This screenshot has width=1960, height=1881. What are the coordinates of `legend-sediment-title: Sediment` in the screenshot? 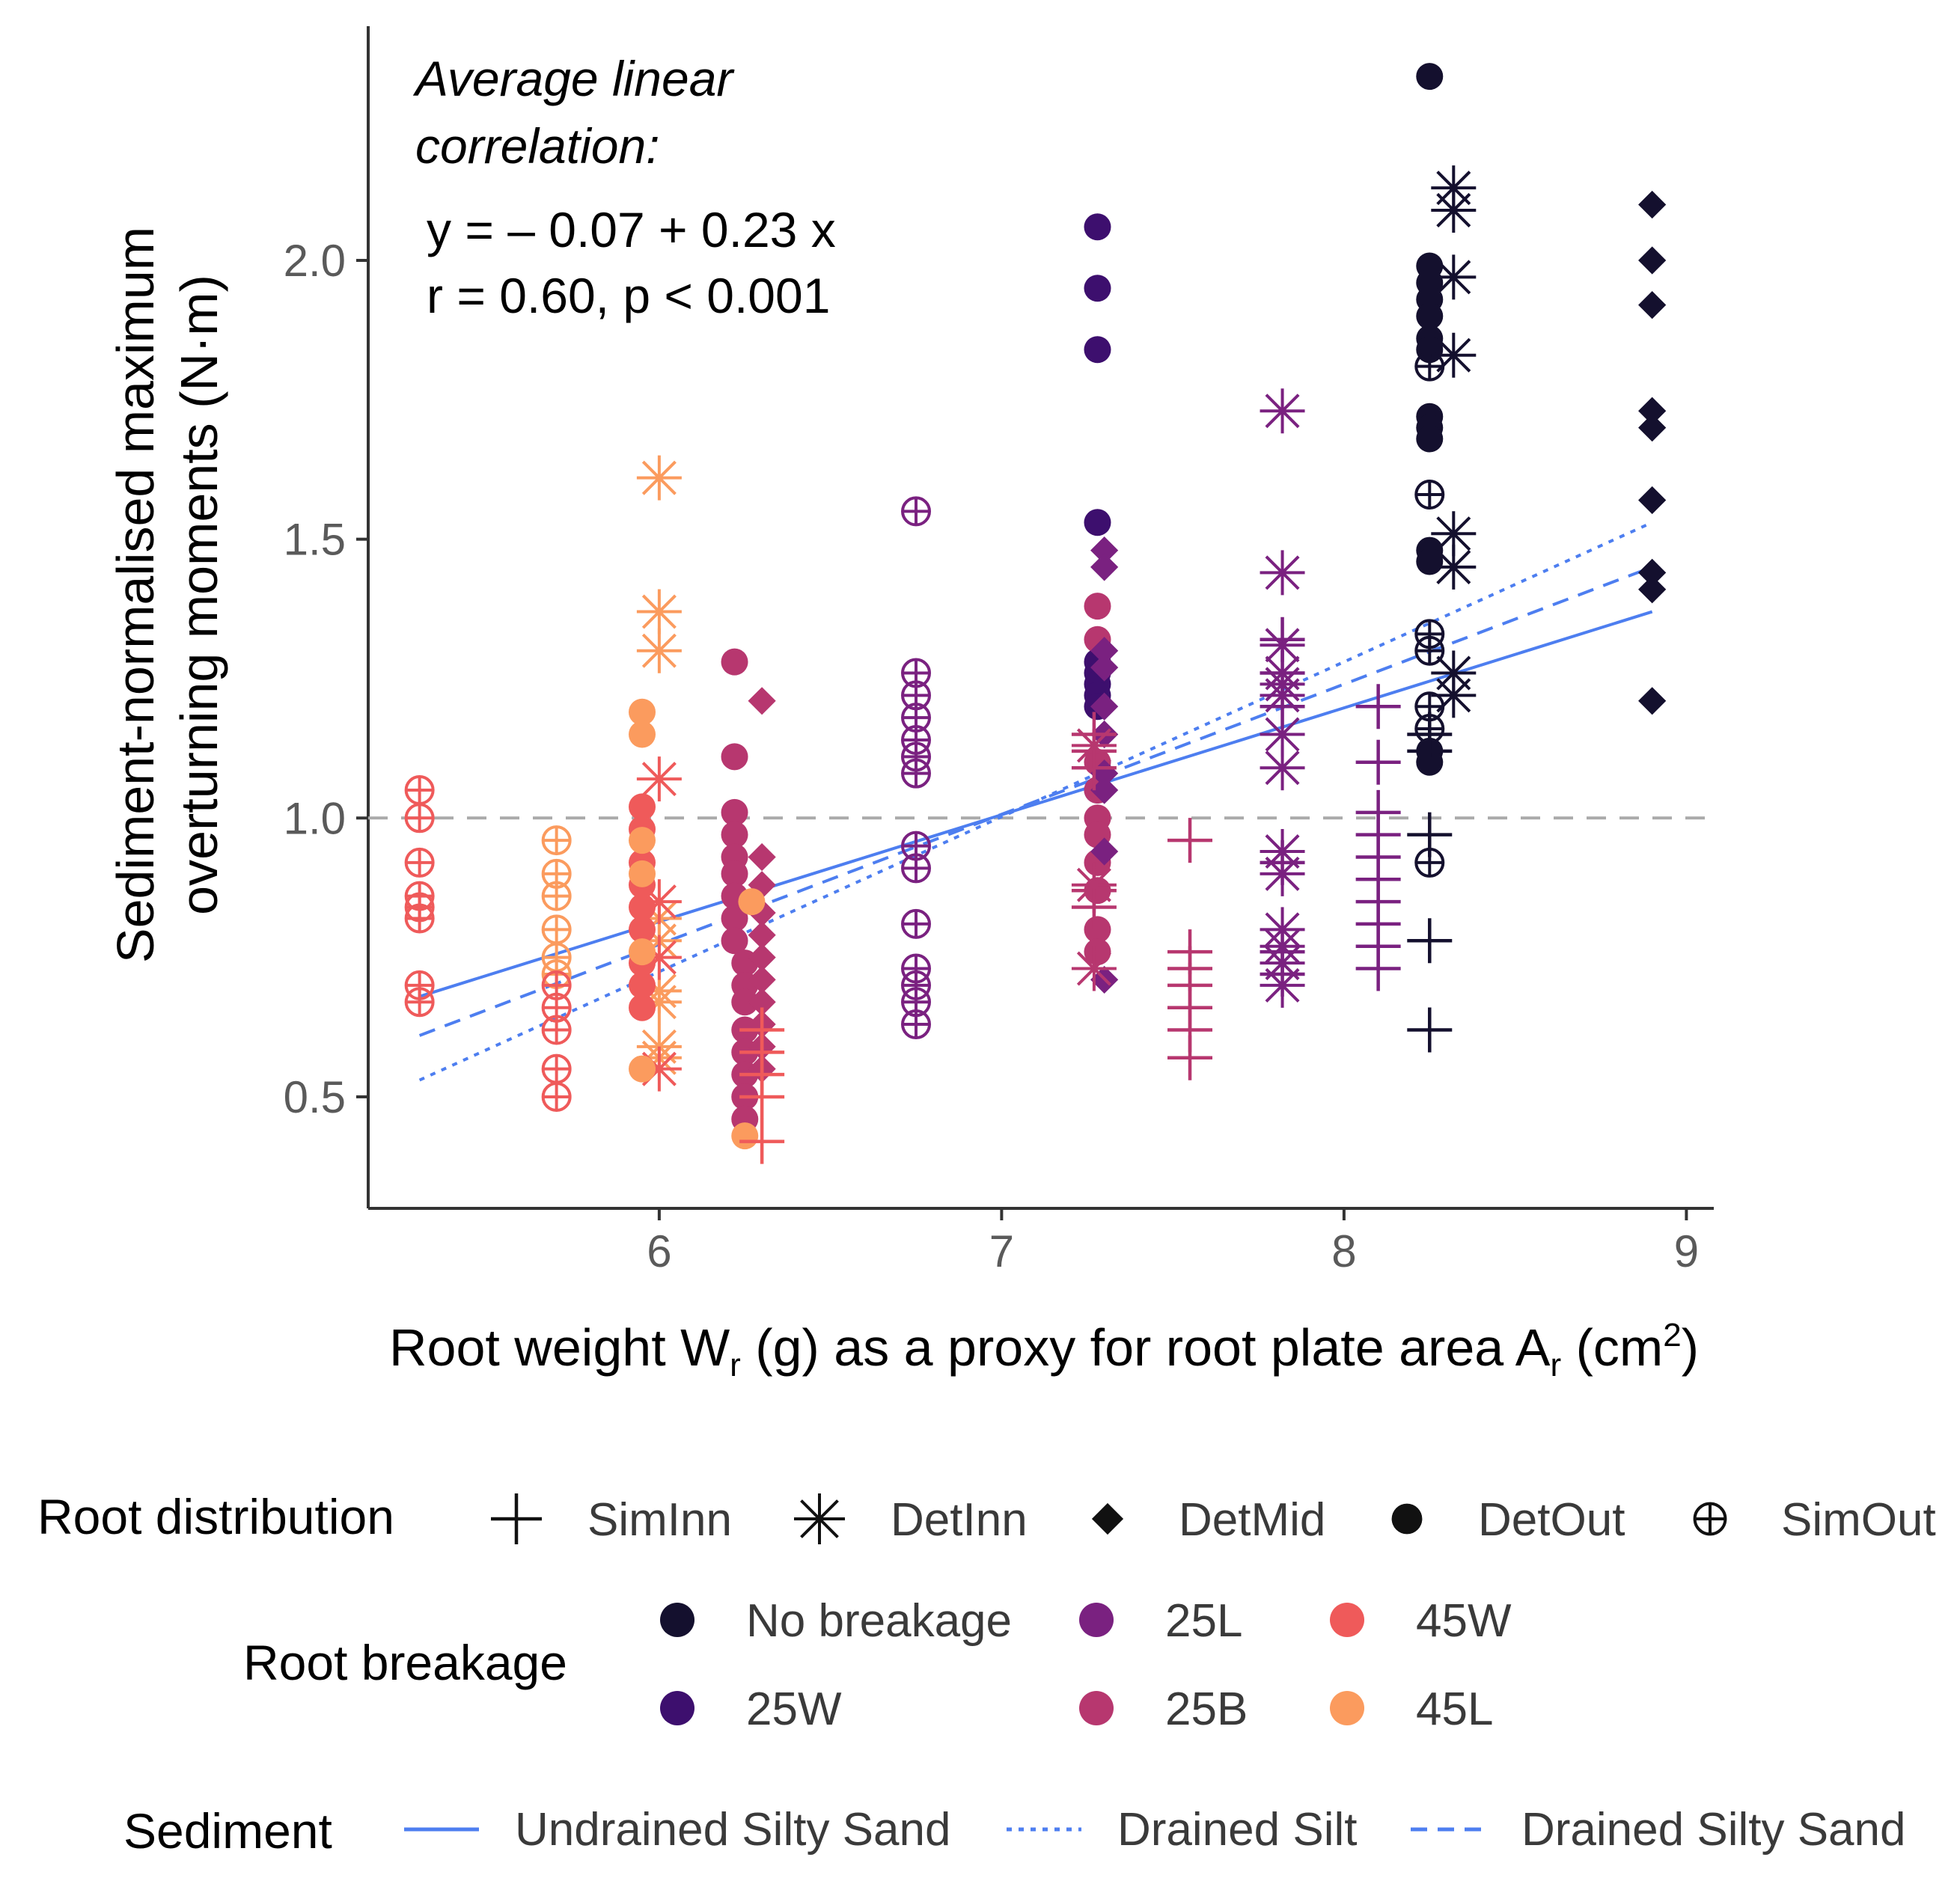 It's located at (227, 1831).